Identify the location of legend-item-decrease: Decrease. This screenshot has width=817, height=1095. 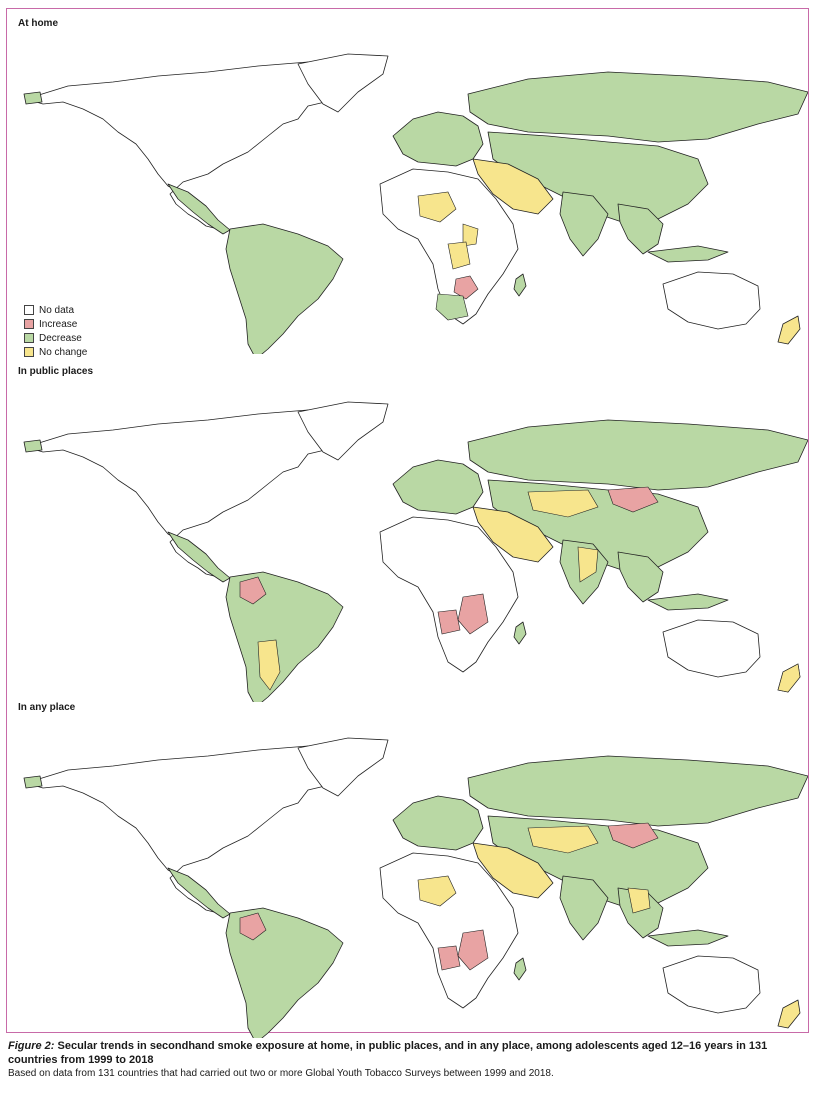
(55, 338).